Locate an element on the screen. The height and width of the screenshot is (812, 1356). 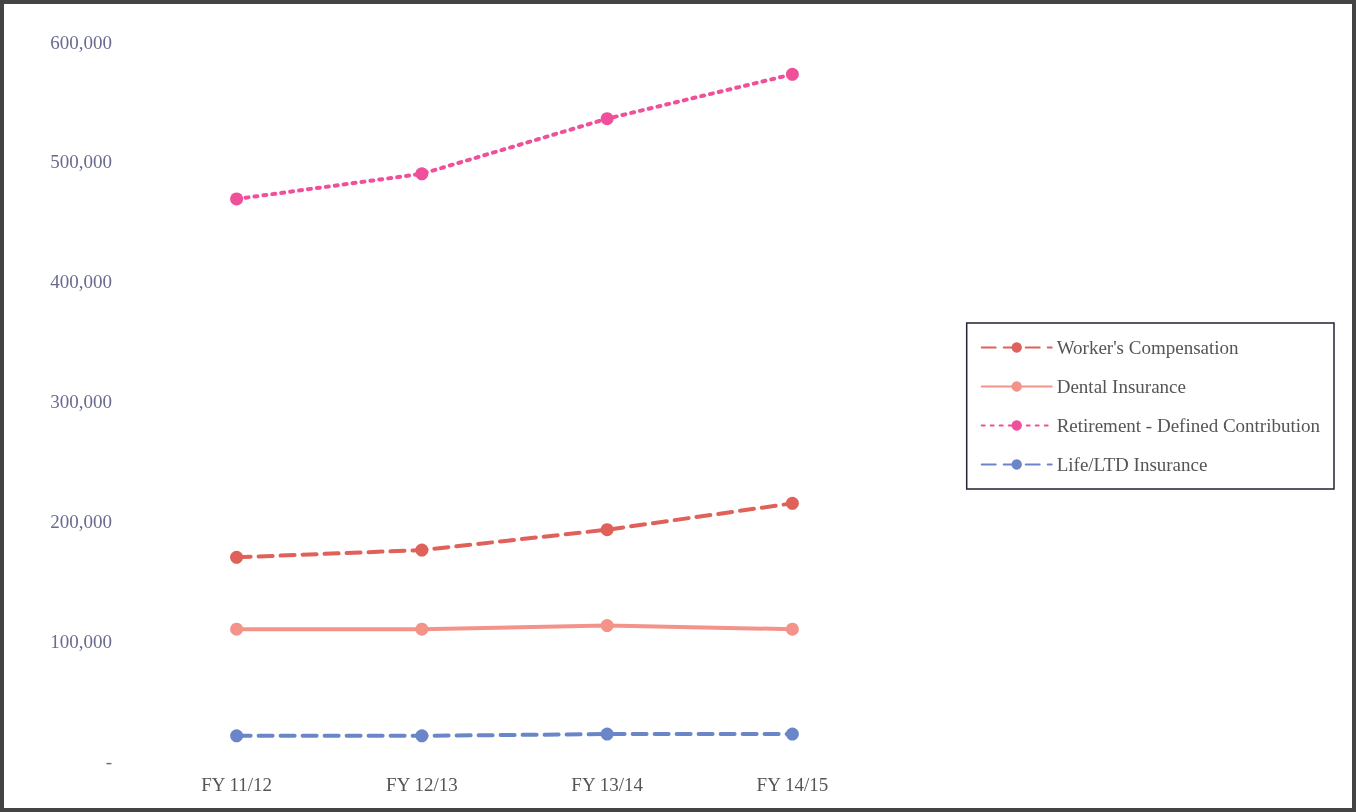
legend-label: Worker's Compensation is located at coordinates (1148, 347).